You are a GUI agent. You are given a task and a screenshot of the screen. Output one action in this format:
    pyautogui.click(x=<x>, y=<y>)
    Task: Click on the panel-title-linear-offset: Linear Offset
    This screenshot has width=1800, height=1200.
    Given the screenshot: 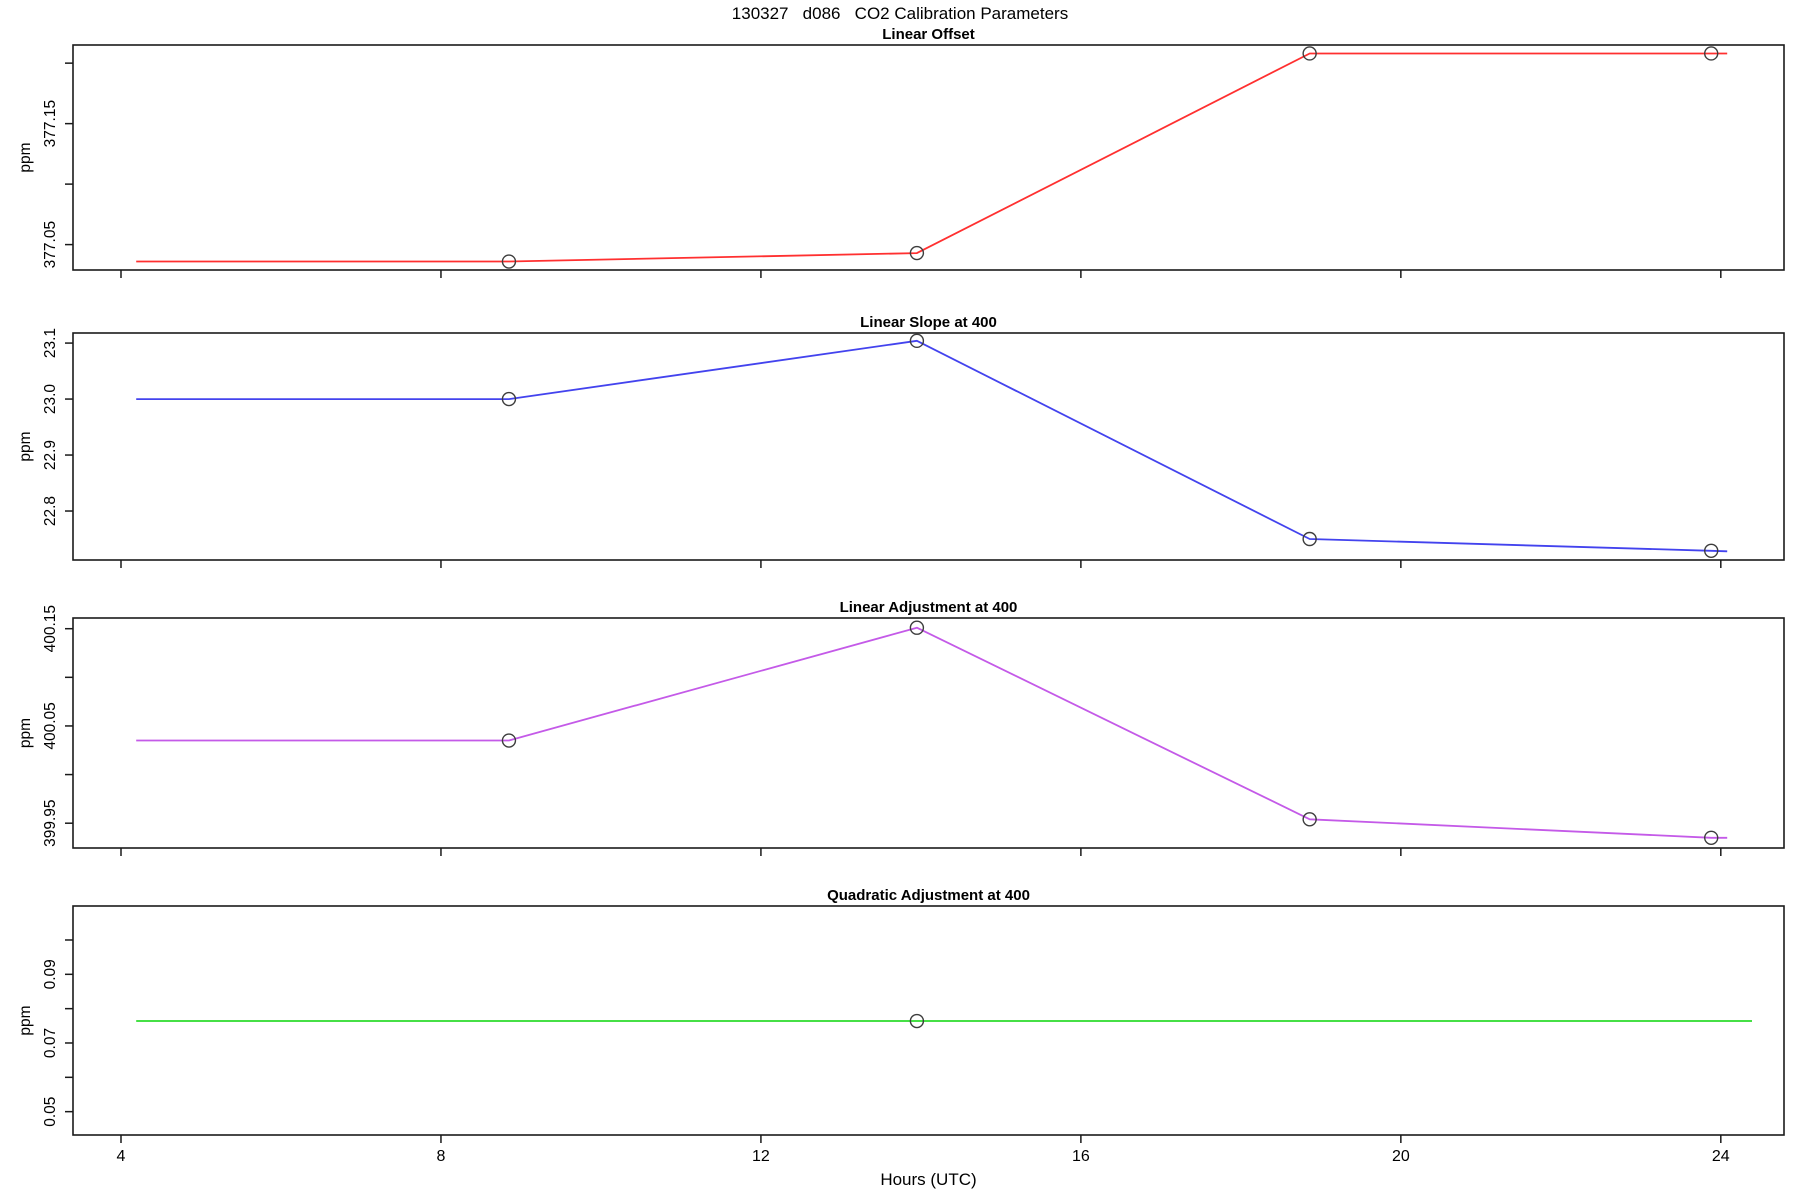 What is the action you would take?
    pyautogui.click(x=928, y=34)
    